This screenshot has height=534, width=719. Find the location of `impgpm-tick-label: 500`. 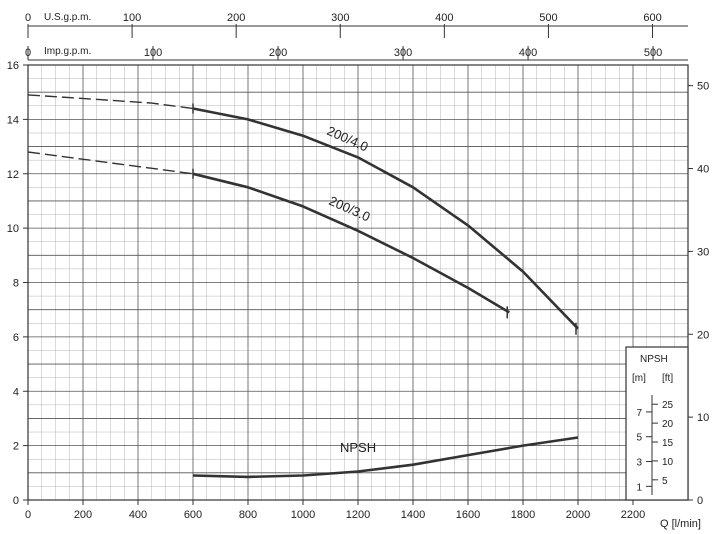

impgpm-tick-label: 500 is located at coordinates (653, 53).